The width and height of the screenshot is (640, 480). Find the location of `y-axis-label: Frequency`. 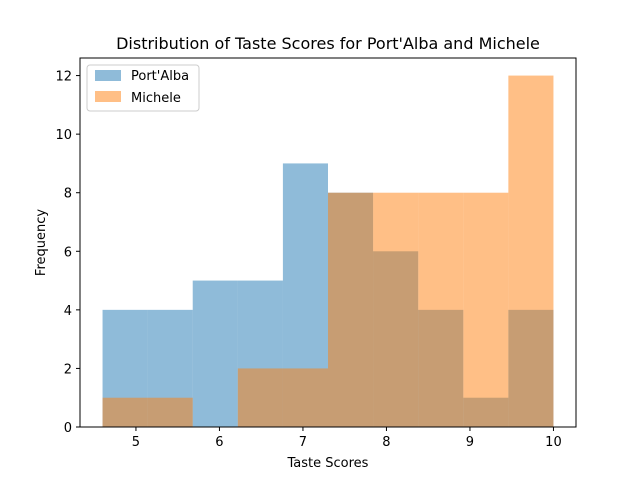

y-axis-label: Frequency is located at coordinates (41, 242).